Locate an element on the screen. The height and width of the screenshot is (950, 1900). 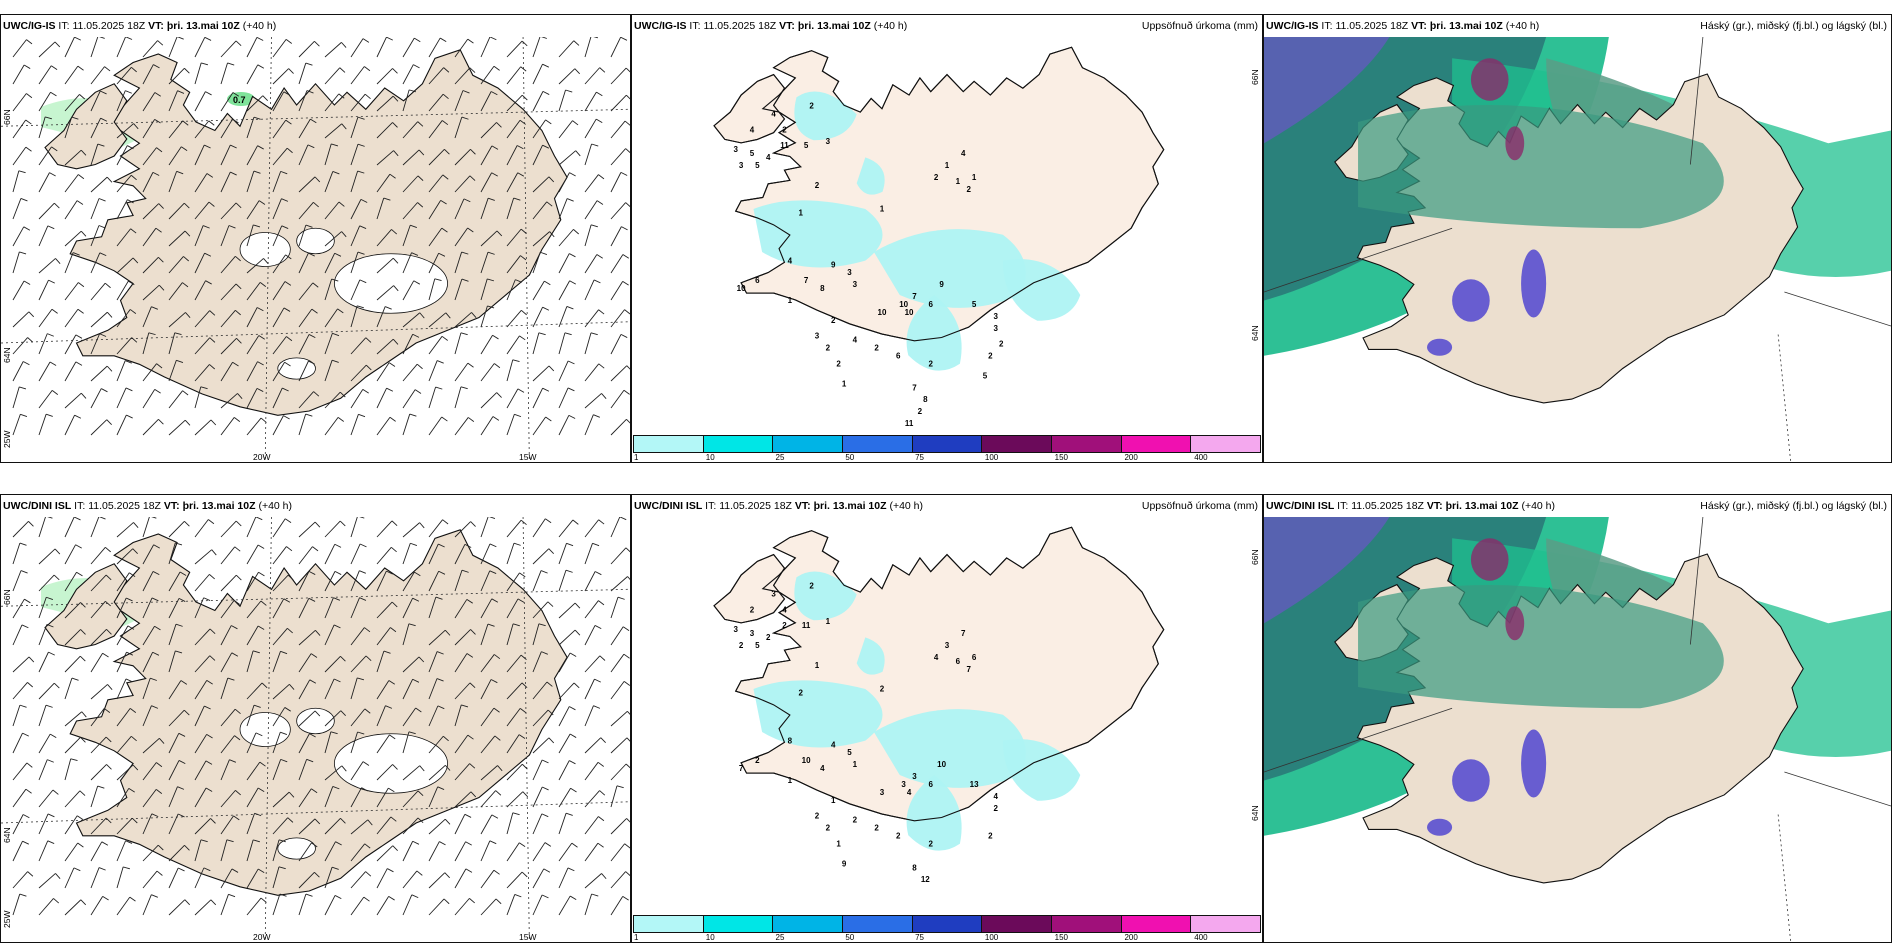
longitude-line is located at coordinates (268, 729).